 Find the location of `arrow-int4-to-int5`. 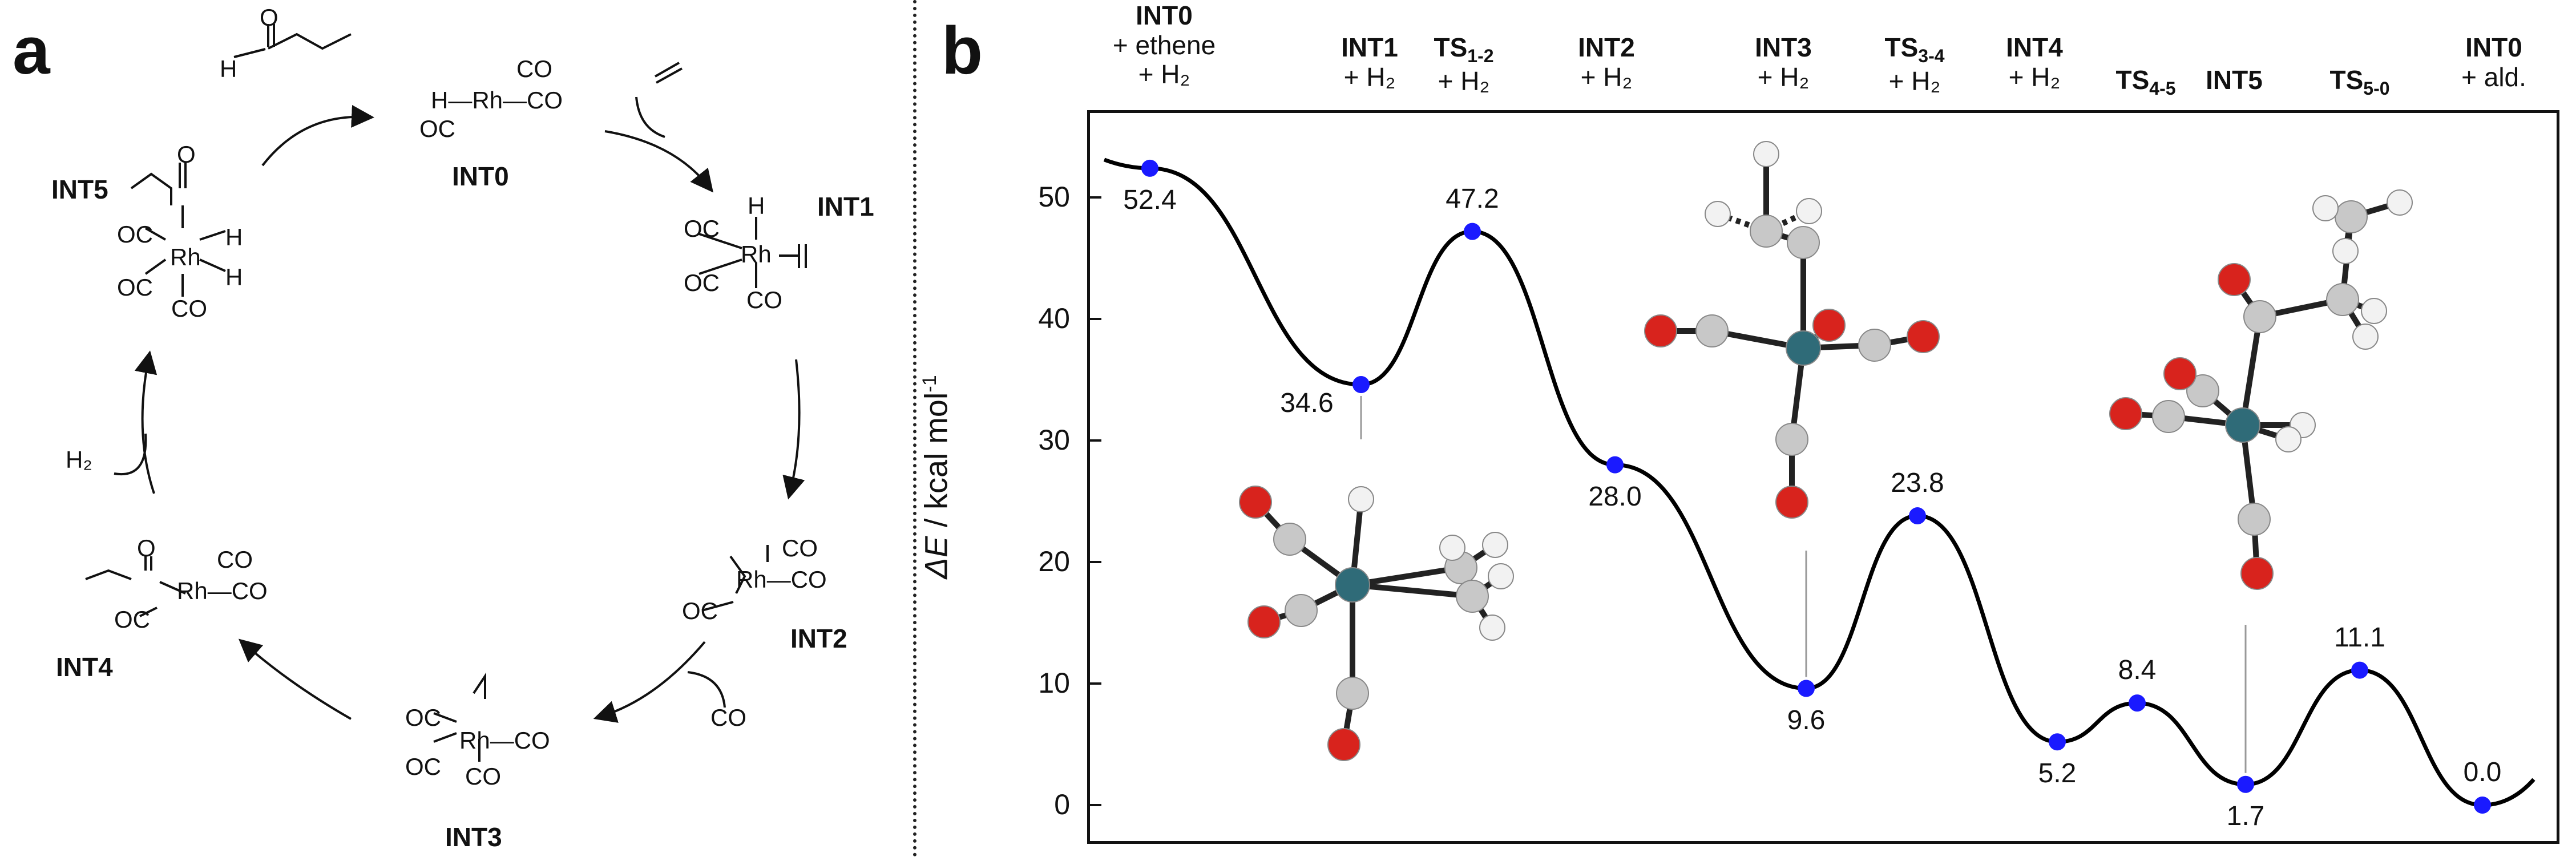

arrow-int4-to-int5 is located at coordinates (146, 422).